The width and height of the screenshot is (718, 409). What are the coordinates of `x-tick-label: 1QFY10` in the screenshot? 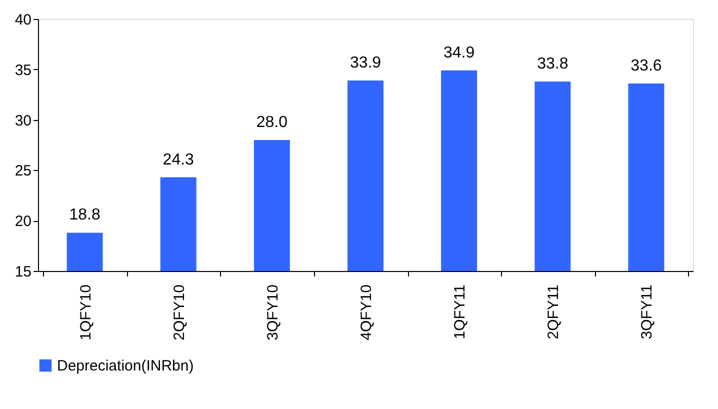 It's located at (85, 312).